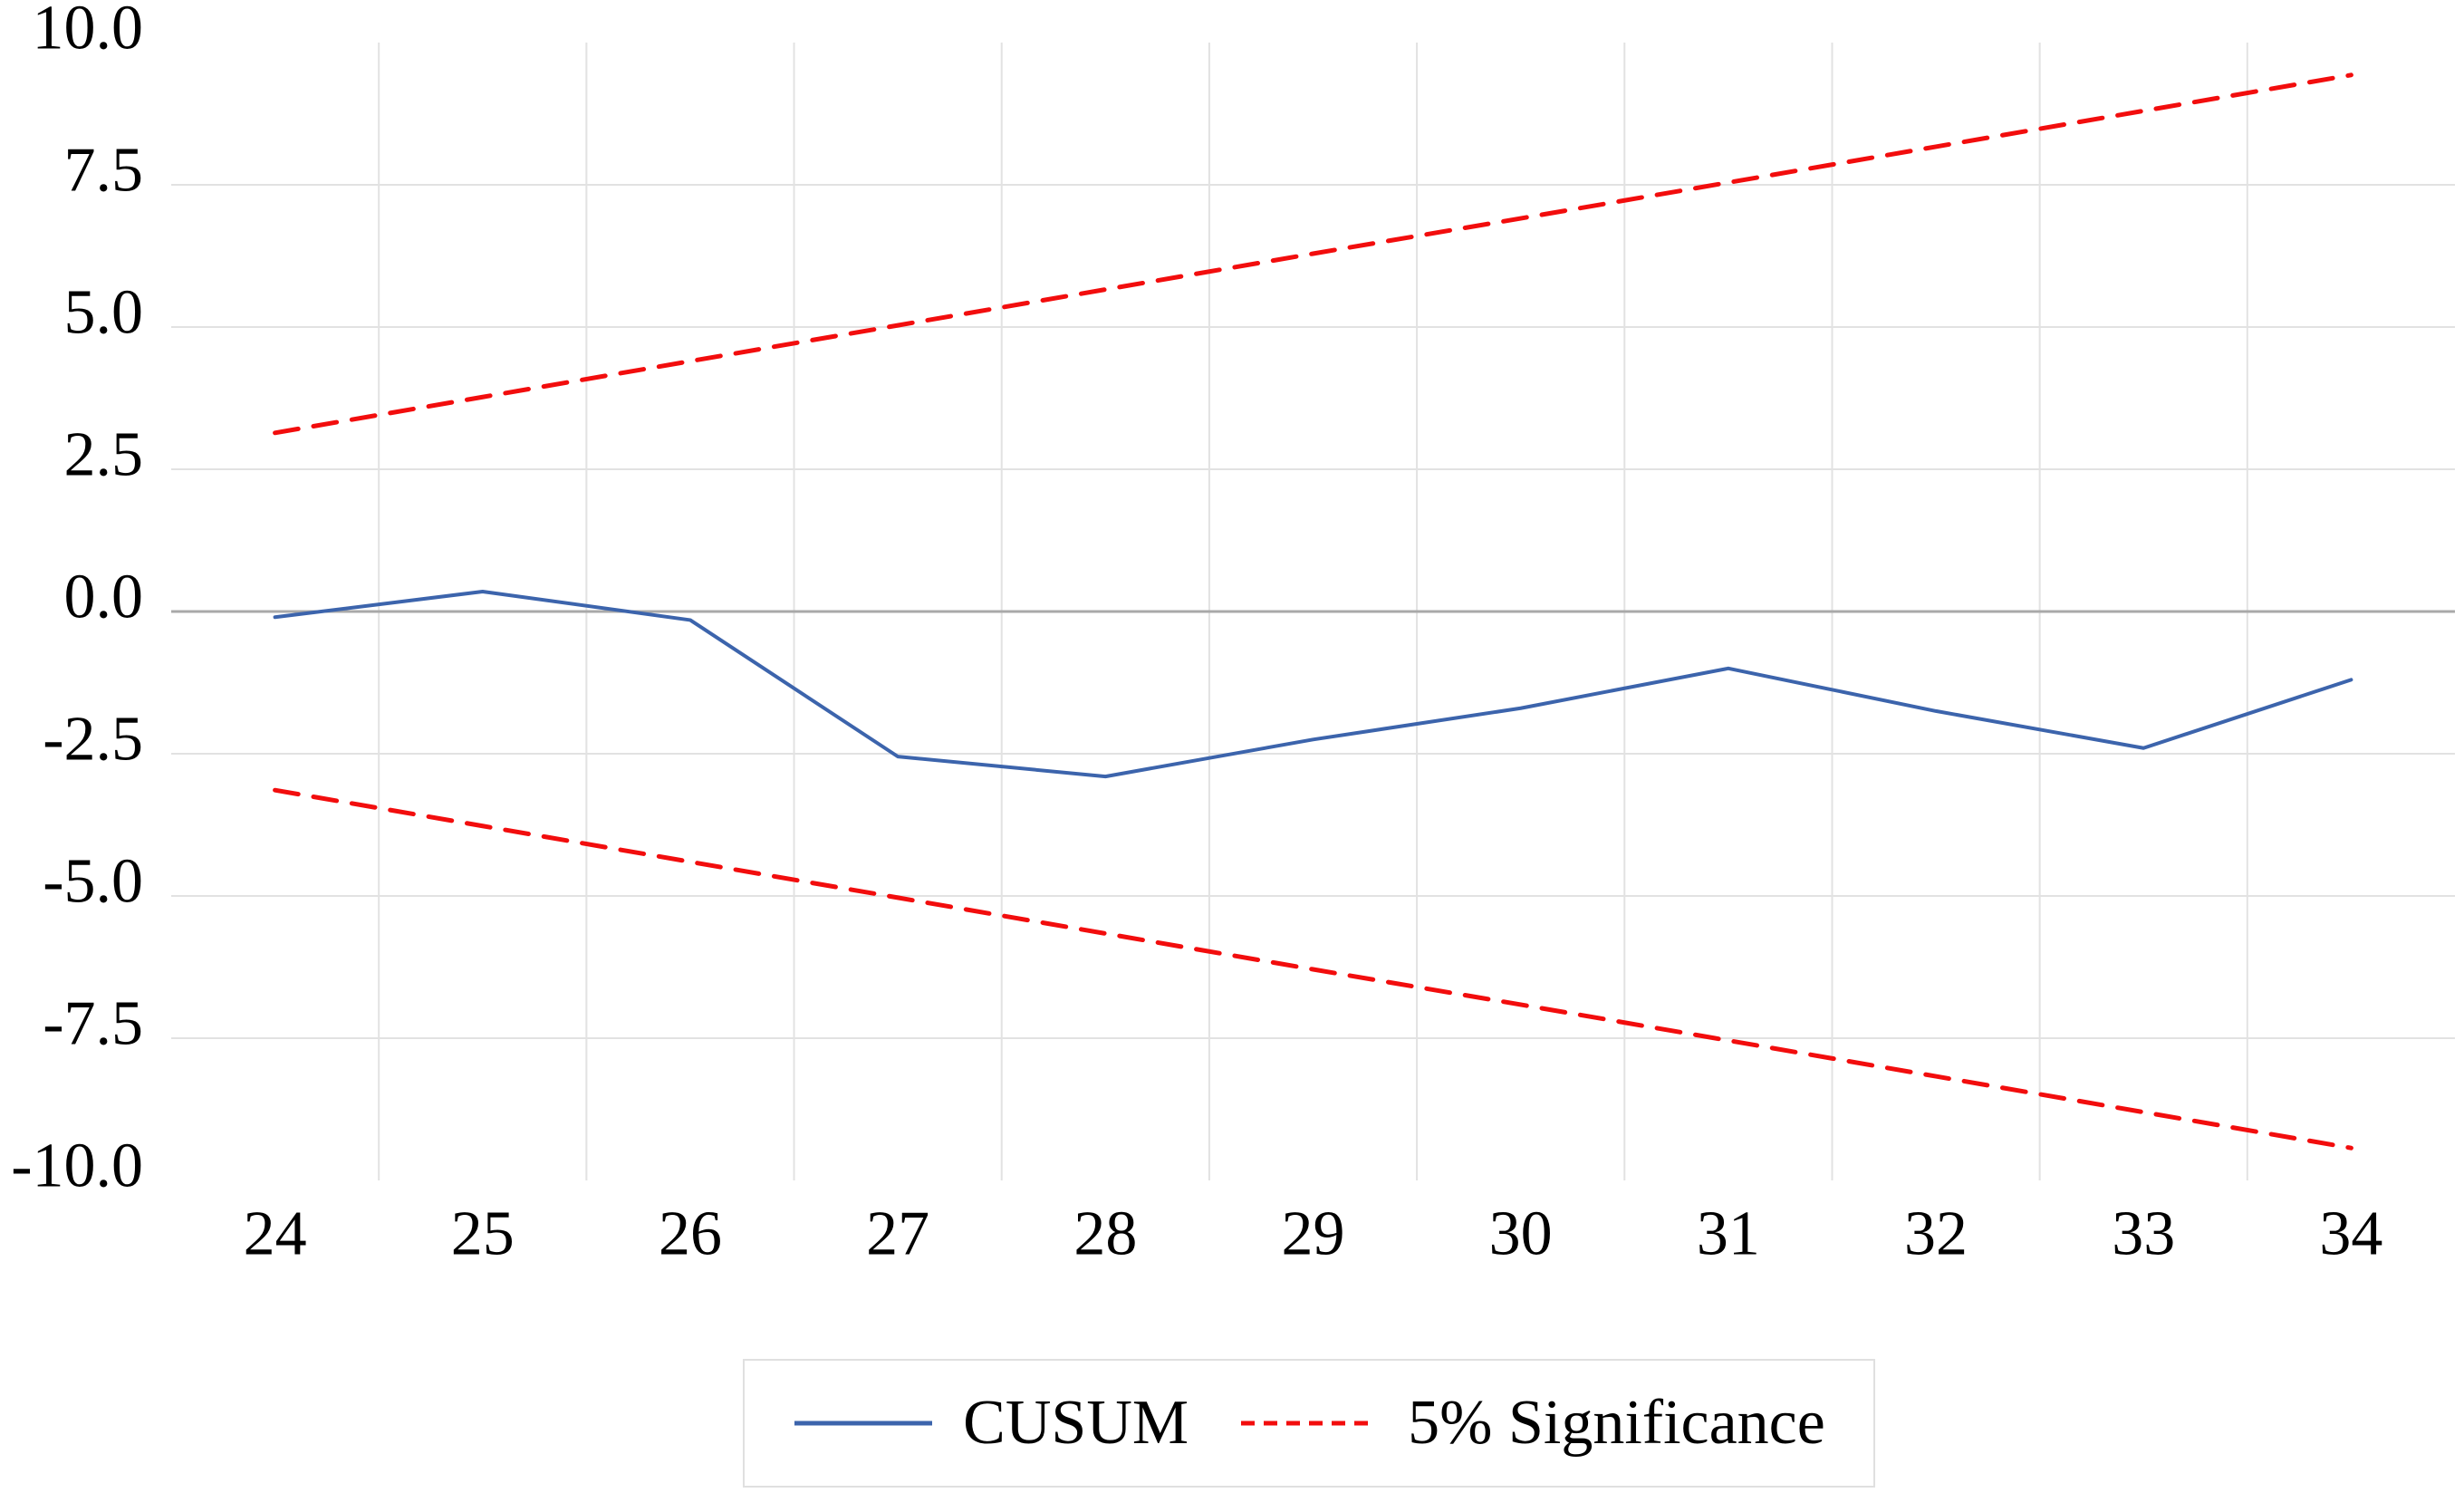 The width and height of the screenshot is (2464, 1512). What do you see at coordinates (93, 882) in the screenshot?
I see `y-tick-label: -5.0` at bounding box center [93, 882].